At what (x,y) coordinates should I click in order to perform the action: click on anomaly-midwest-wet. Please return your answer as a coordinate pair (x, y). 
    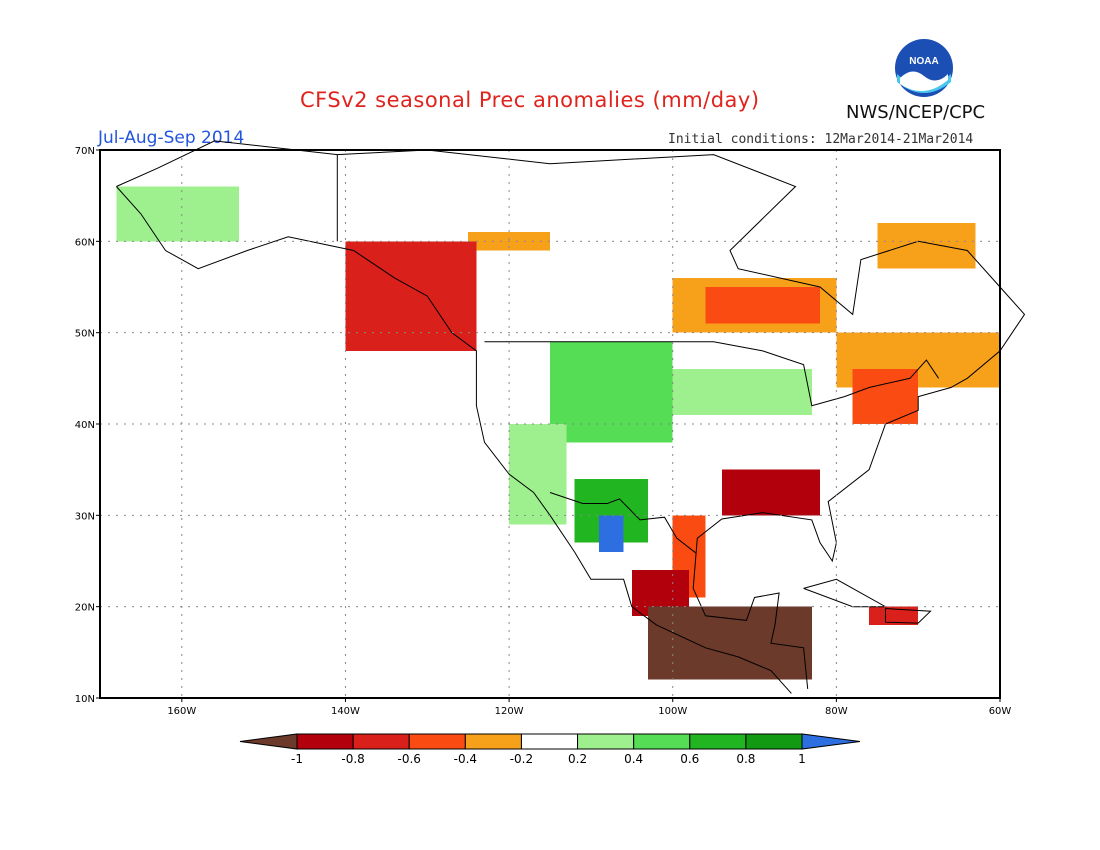
    Looking at the image, I should click on (742, 392).